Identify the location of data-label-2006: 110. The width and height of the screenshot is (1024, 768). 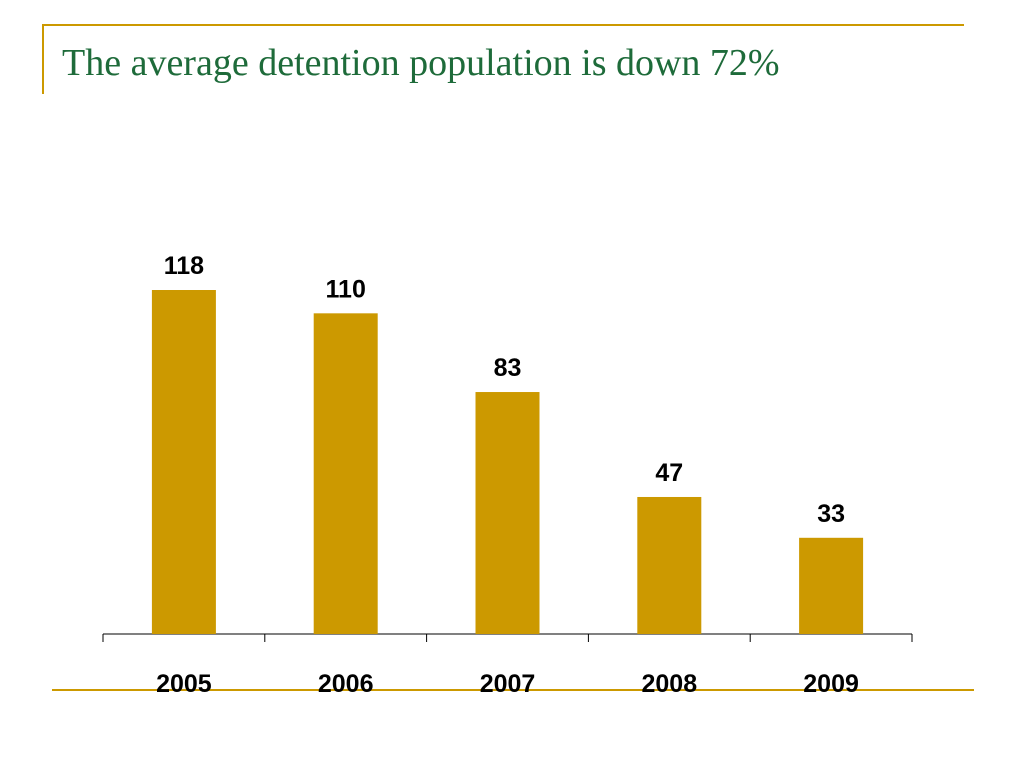
(346, 289).